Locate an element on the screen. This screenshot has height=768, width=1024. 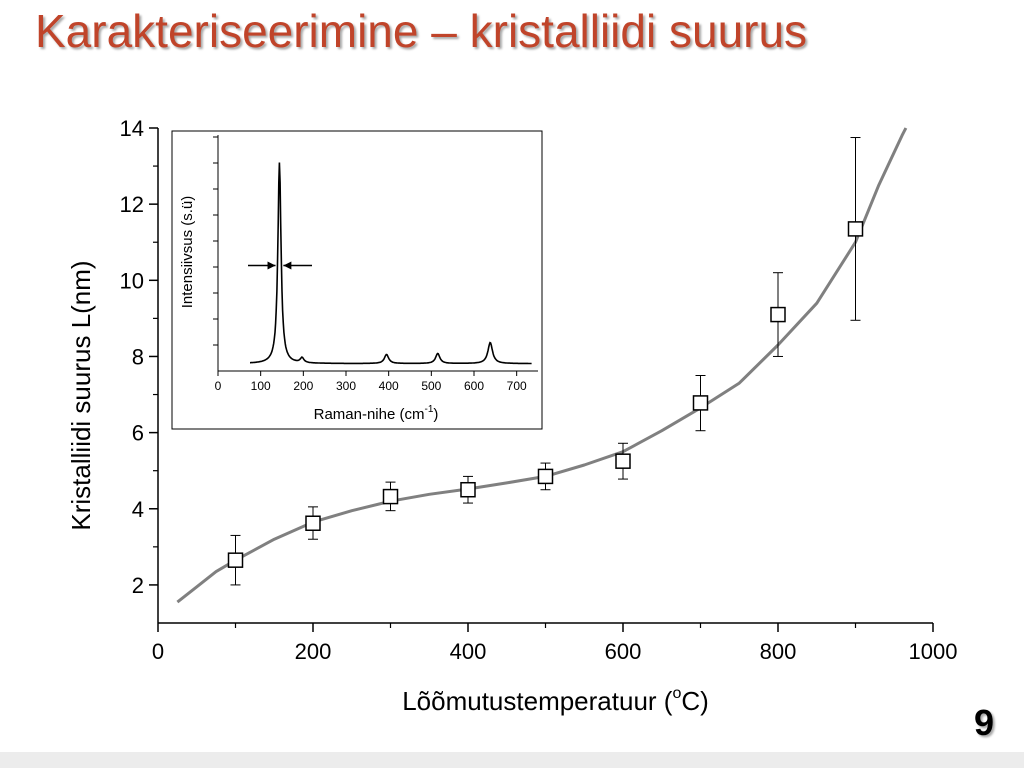
y-tick-label: 8 is located at coordinates (138, 356).